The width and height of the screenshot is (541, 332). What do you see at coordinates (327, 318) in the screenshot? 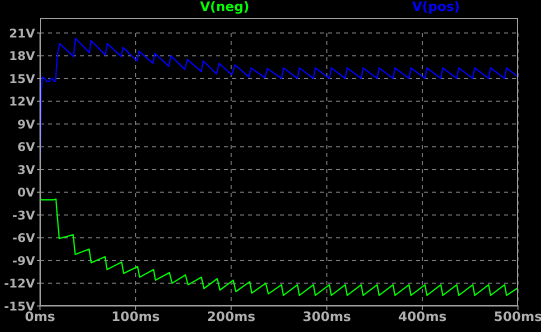
I see `x-tick-label: 300ms` at bounding box center [327, 318].